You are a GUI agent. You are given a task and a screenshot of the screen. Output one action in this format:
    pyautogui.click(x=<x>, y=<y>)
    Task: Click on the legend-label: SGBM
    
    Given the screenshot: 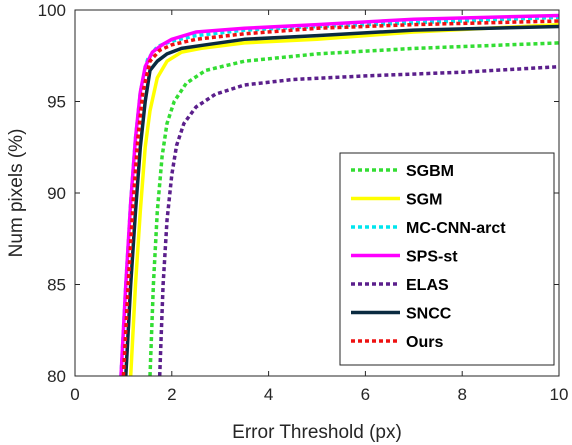 What is the action you would take?
    pyautogui.click(x=430, y=171)
    